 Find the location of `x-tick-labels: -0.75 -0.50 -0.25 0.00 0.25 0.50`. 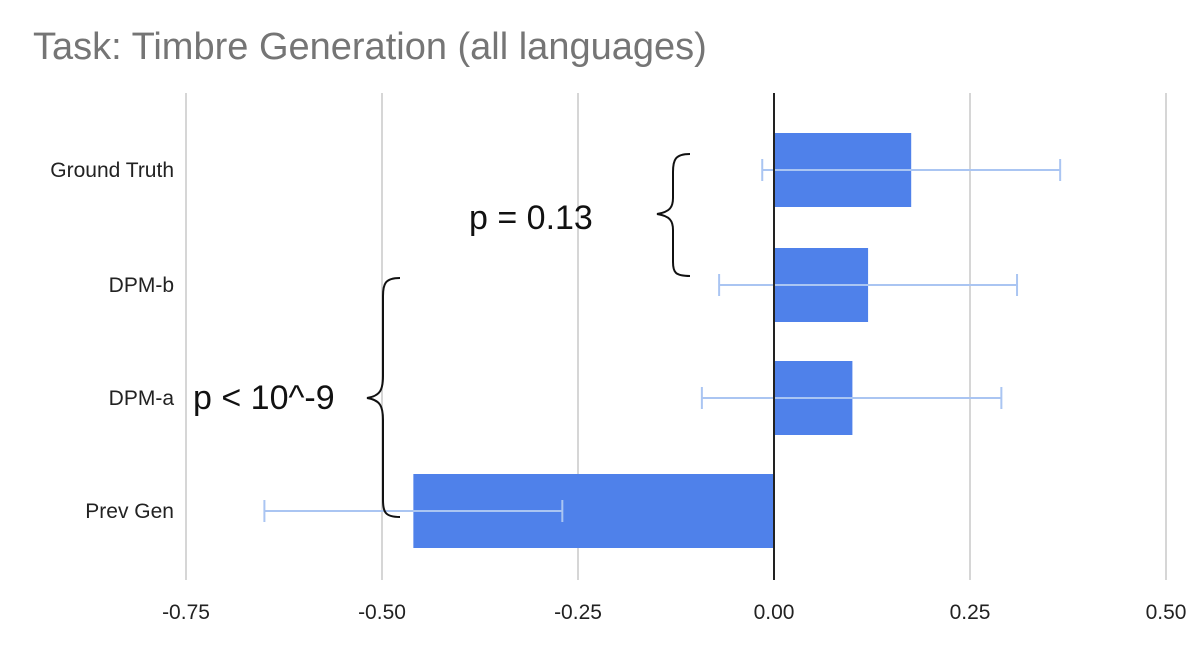

x-tick-labels: -0.75 -0.50 -0.25 0.00 0.25 0.50 is located at coordinates (674, 612).